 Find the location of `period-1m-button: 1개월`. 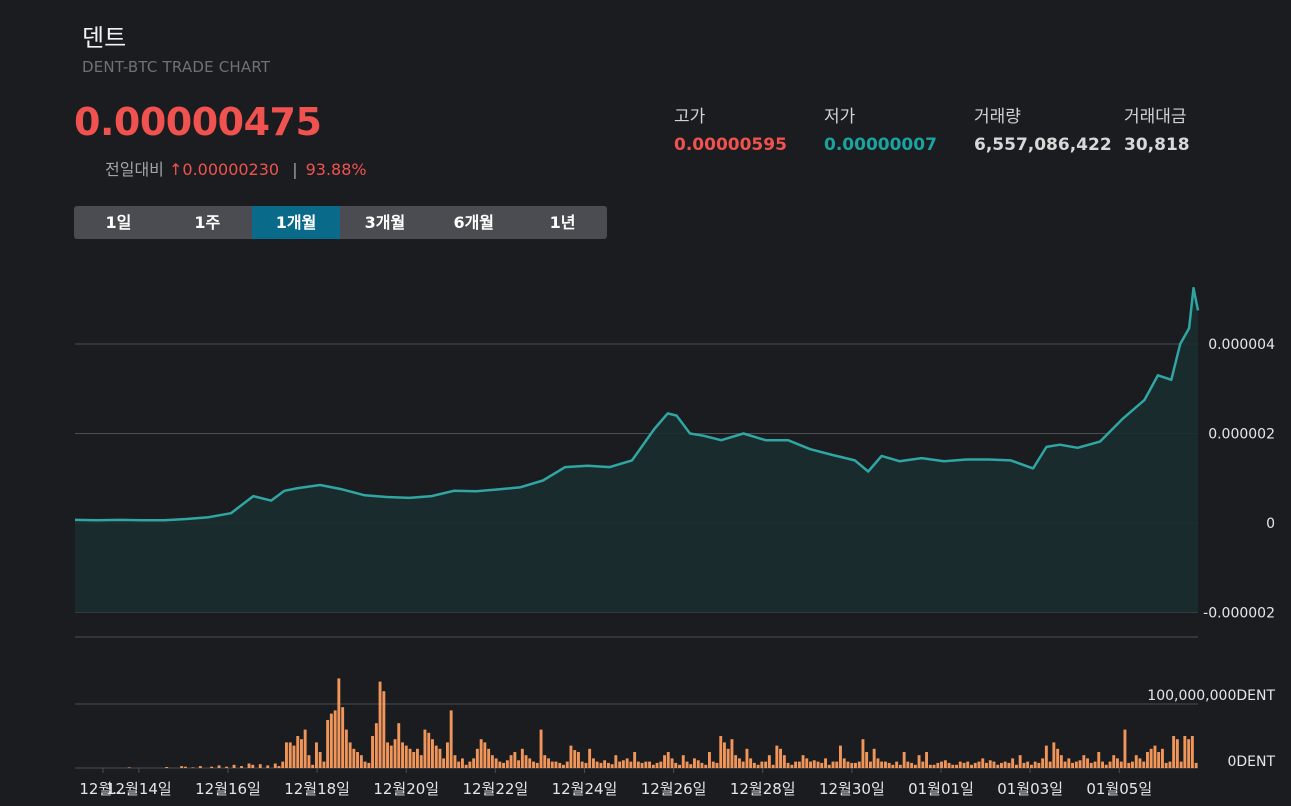

period-1m-button: 1개월 is located at coordinates (296, 222).